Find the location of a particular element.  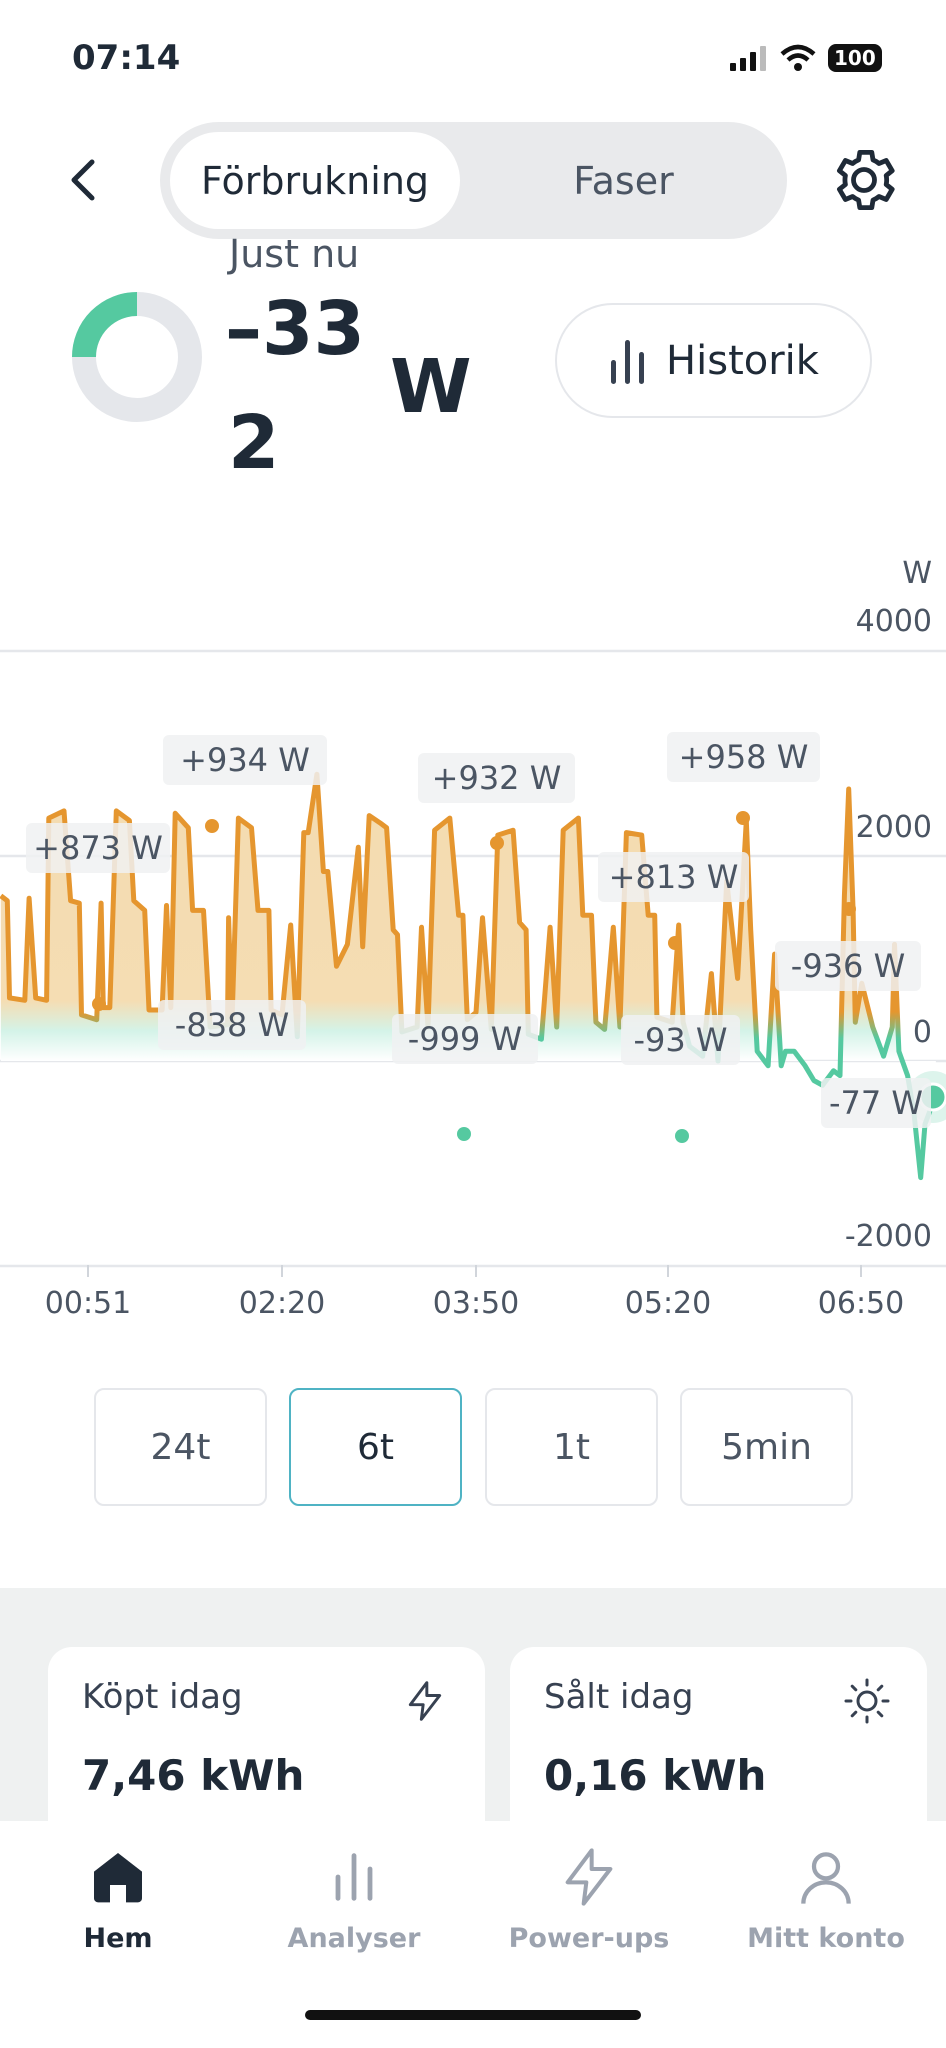

current-unit: W is located at coordinates (431, 387).